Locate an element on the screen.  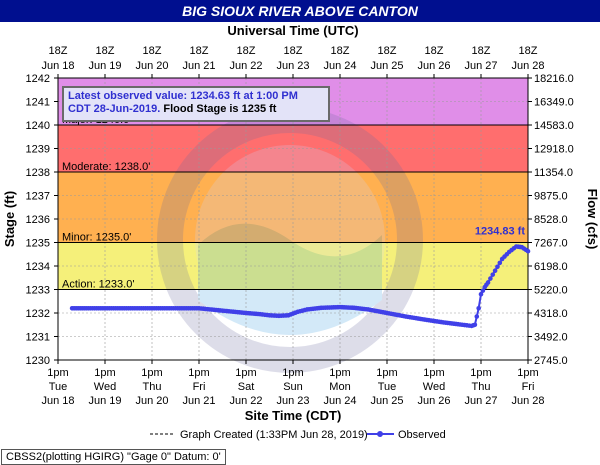
bottom-tick-label-date: Jun 19 is located at coordinates (104, 401).